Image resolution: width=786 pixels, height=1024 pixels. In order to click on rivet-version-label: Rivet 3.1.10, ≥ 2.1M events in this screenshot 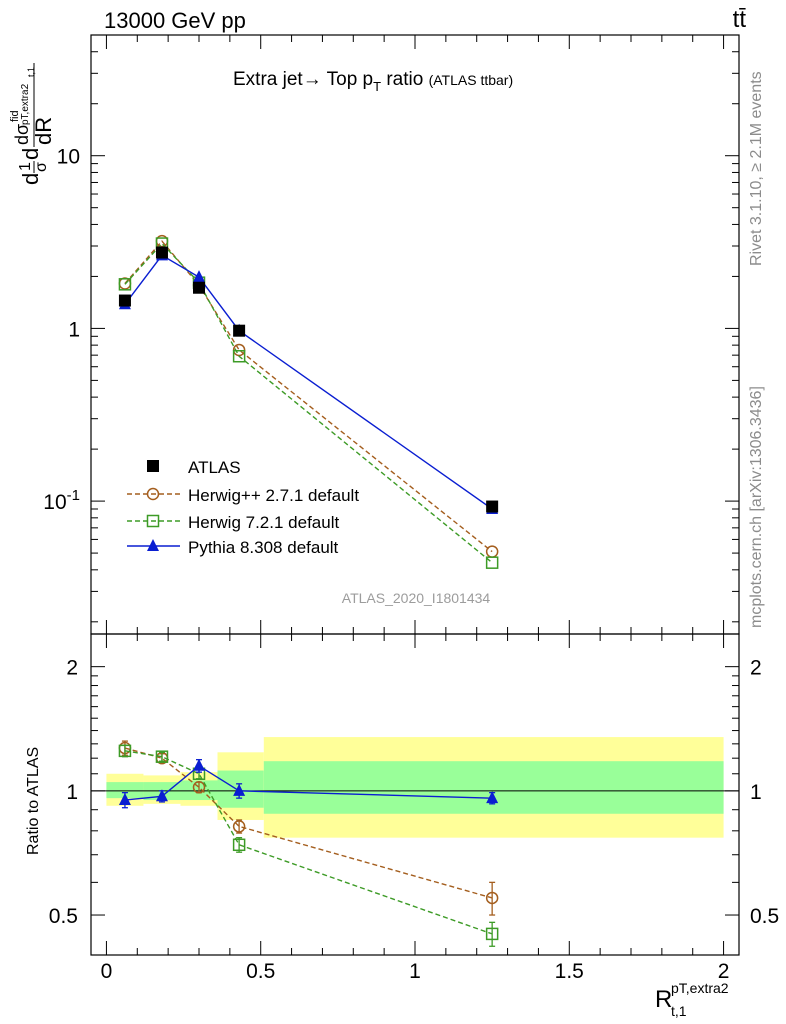, I will do `click(756, 168)`.